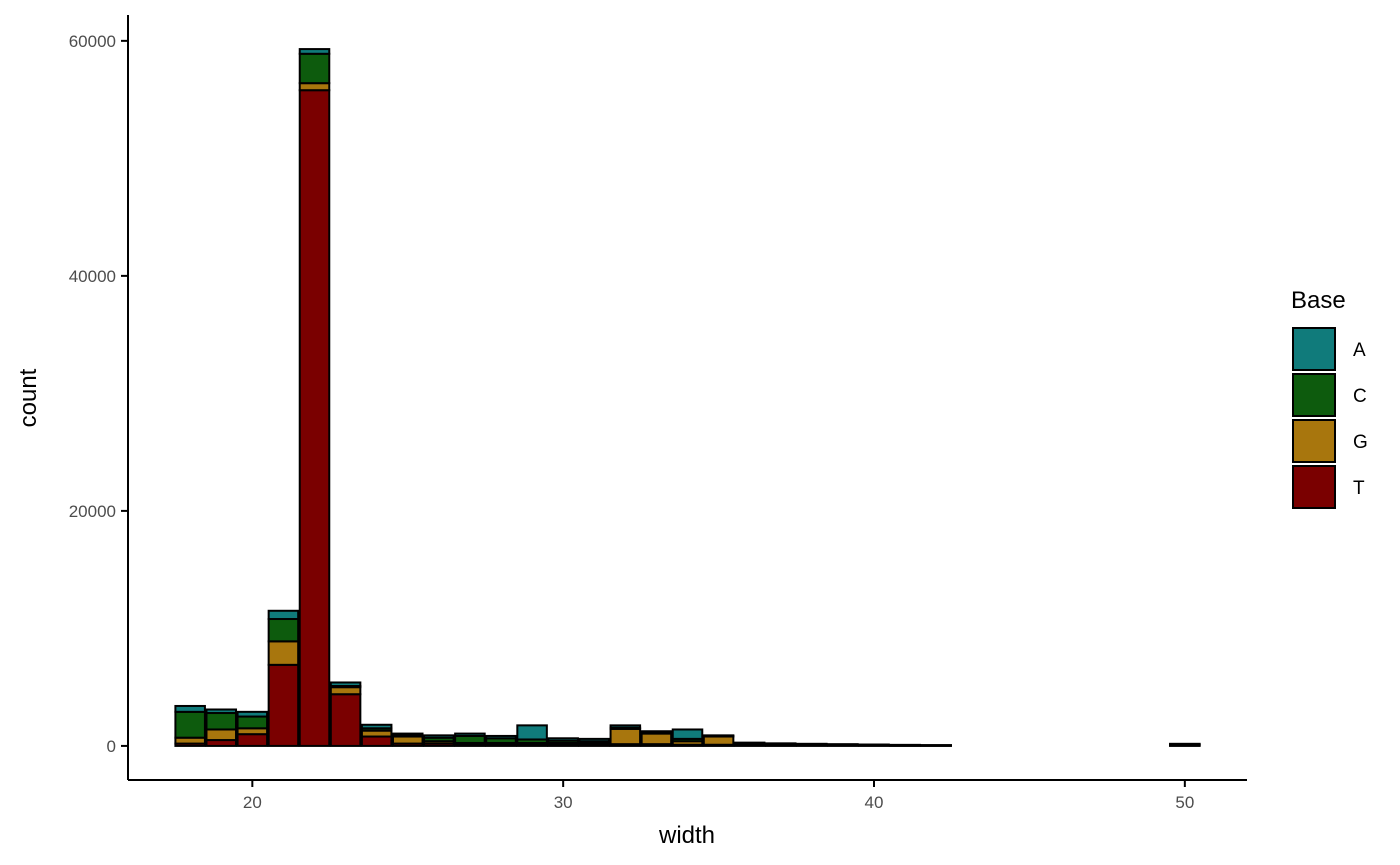 The height and width of the screenshot is (865, 1400). I want to click on y-tick-label: 60000, so click(92, 41).